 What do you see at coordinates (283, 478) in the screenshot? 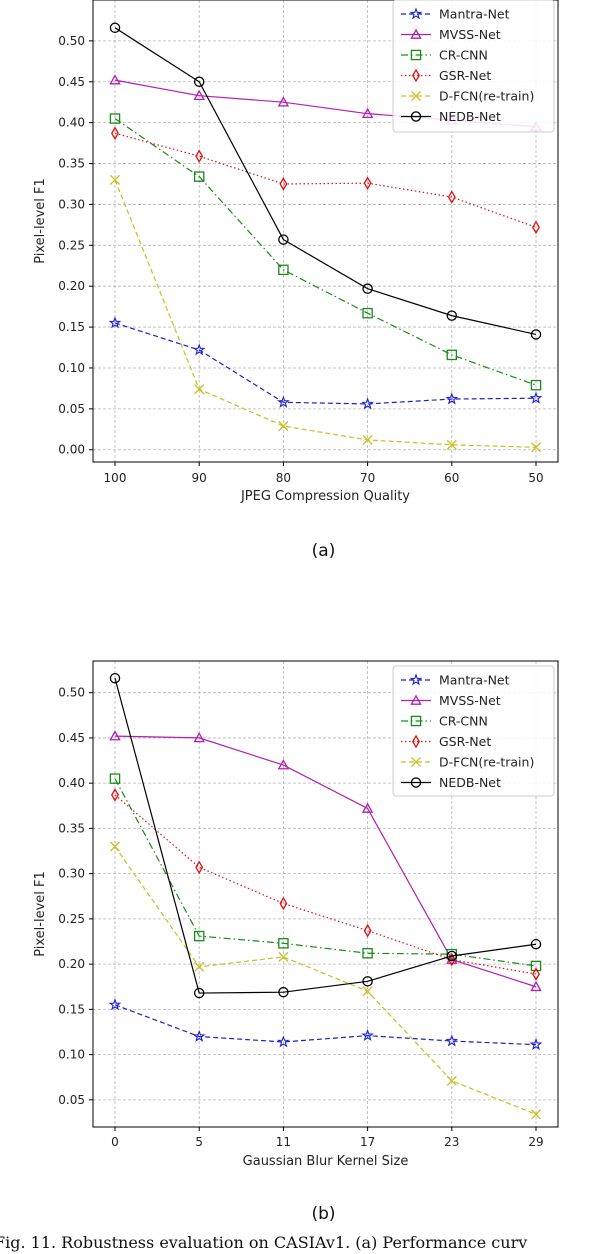
I see `x-tick-label: 80` at bounding box center [283, 478].